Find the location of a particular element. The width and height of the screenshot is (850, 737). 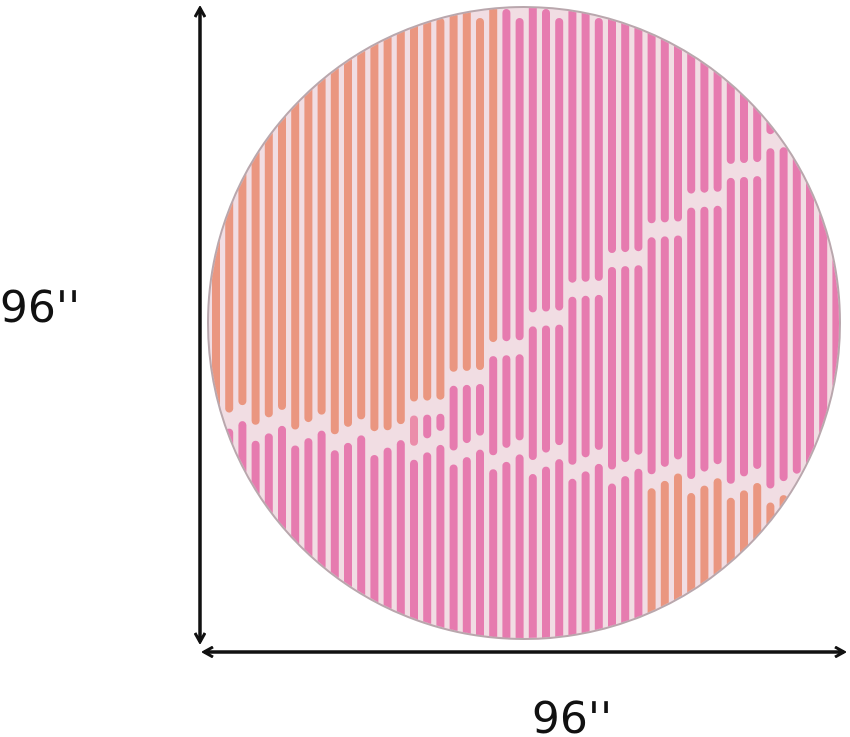

width-label: 96'' is located at coordinates (572, 715).